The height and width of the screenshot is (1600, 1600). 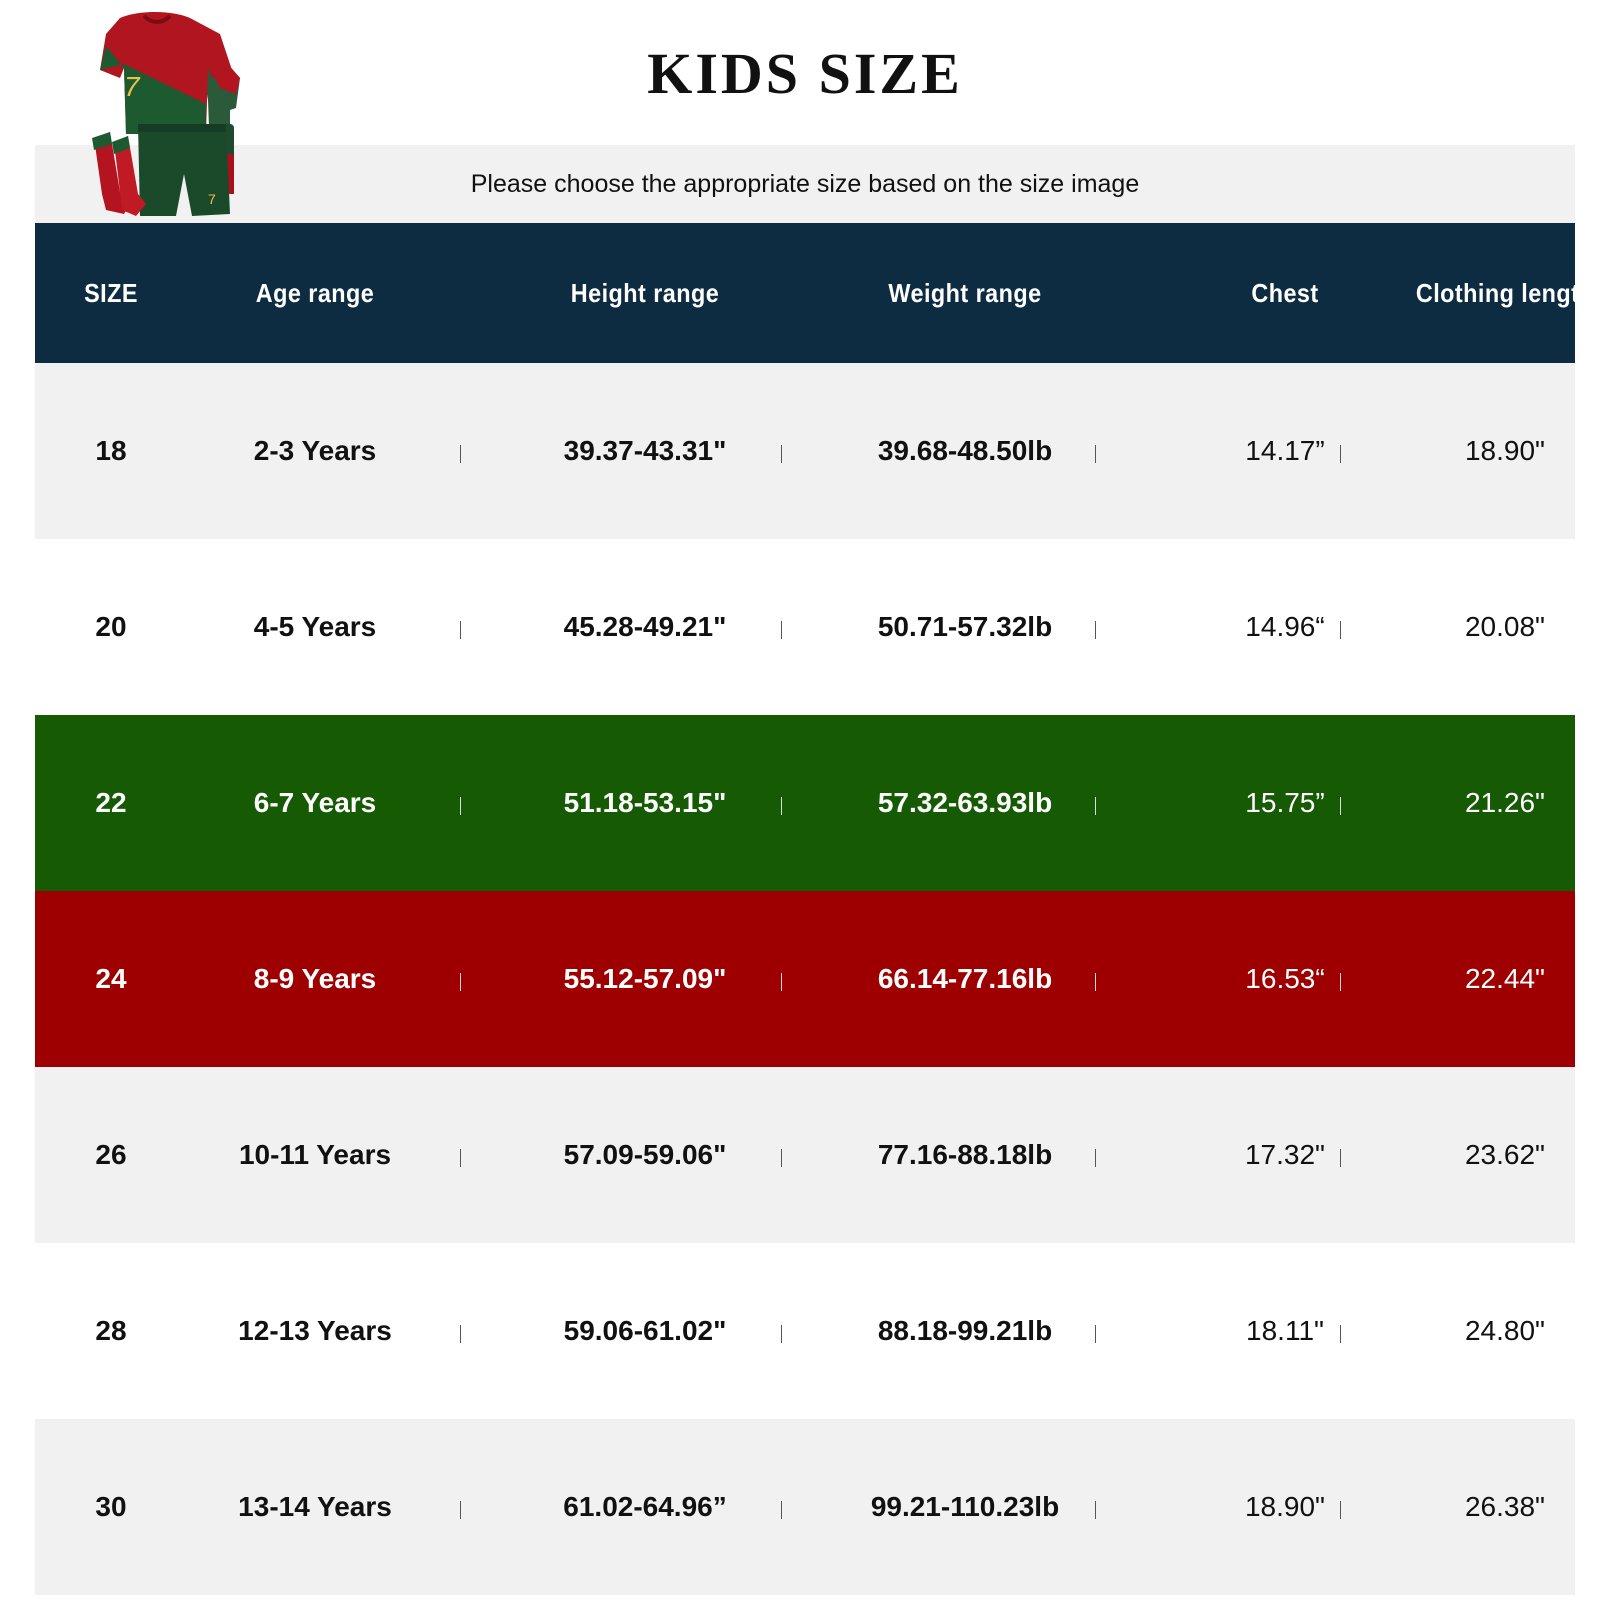 What do you see at coordinates (645, 1154) in the screenshot?
I see `cell-height: 57.09-59.06"` at bounding box center [645, 1154].